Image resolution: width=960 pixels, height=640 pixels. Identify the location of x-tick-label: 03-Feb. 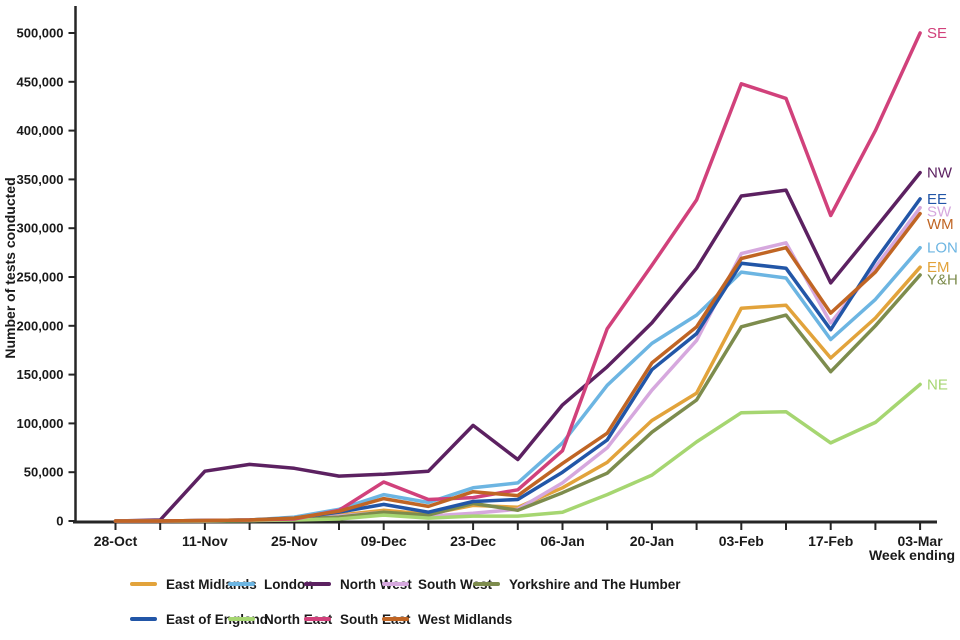
(741, 541).